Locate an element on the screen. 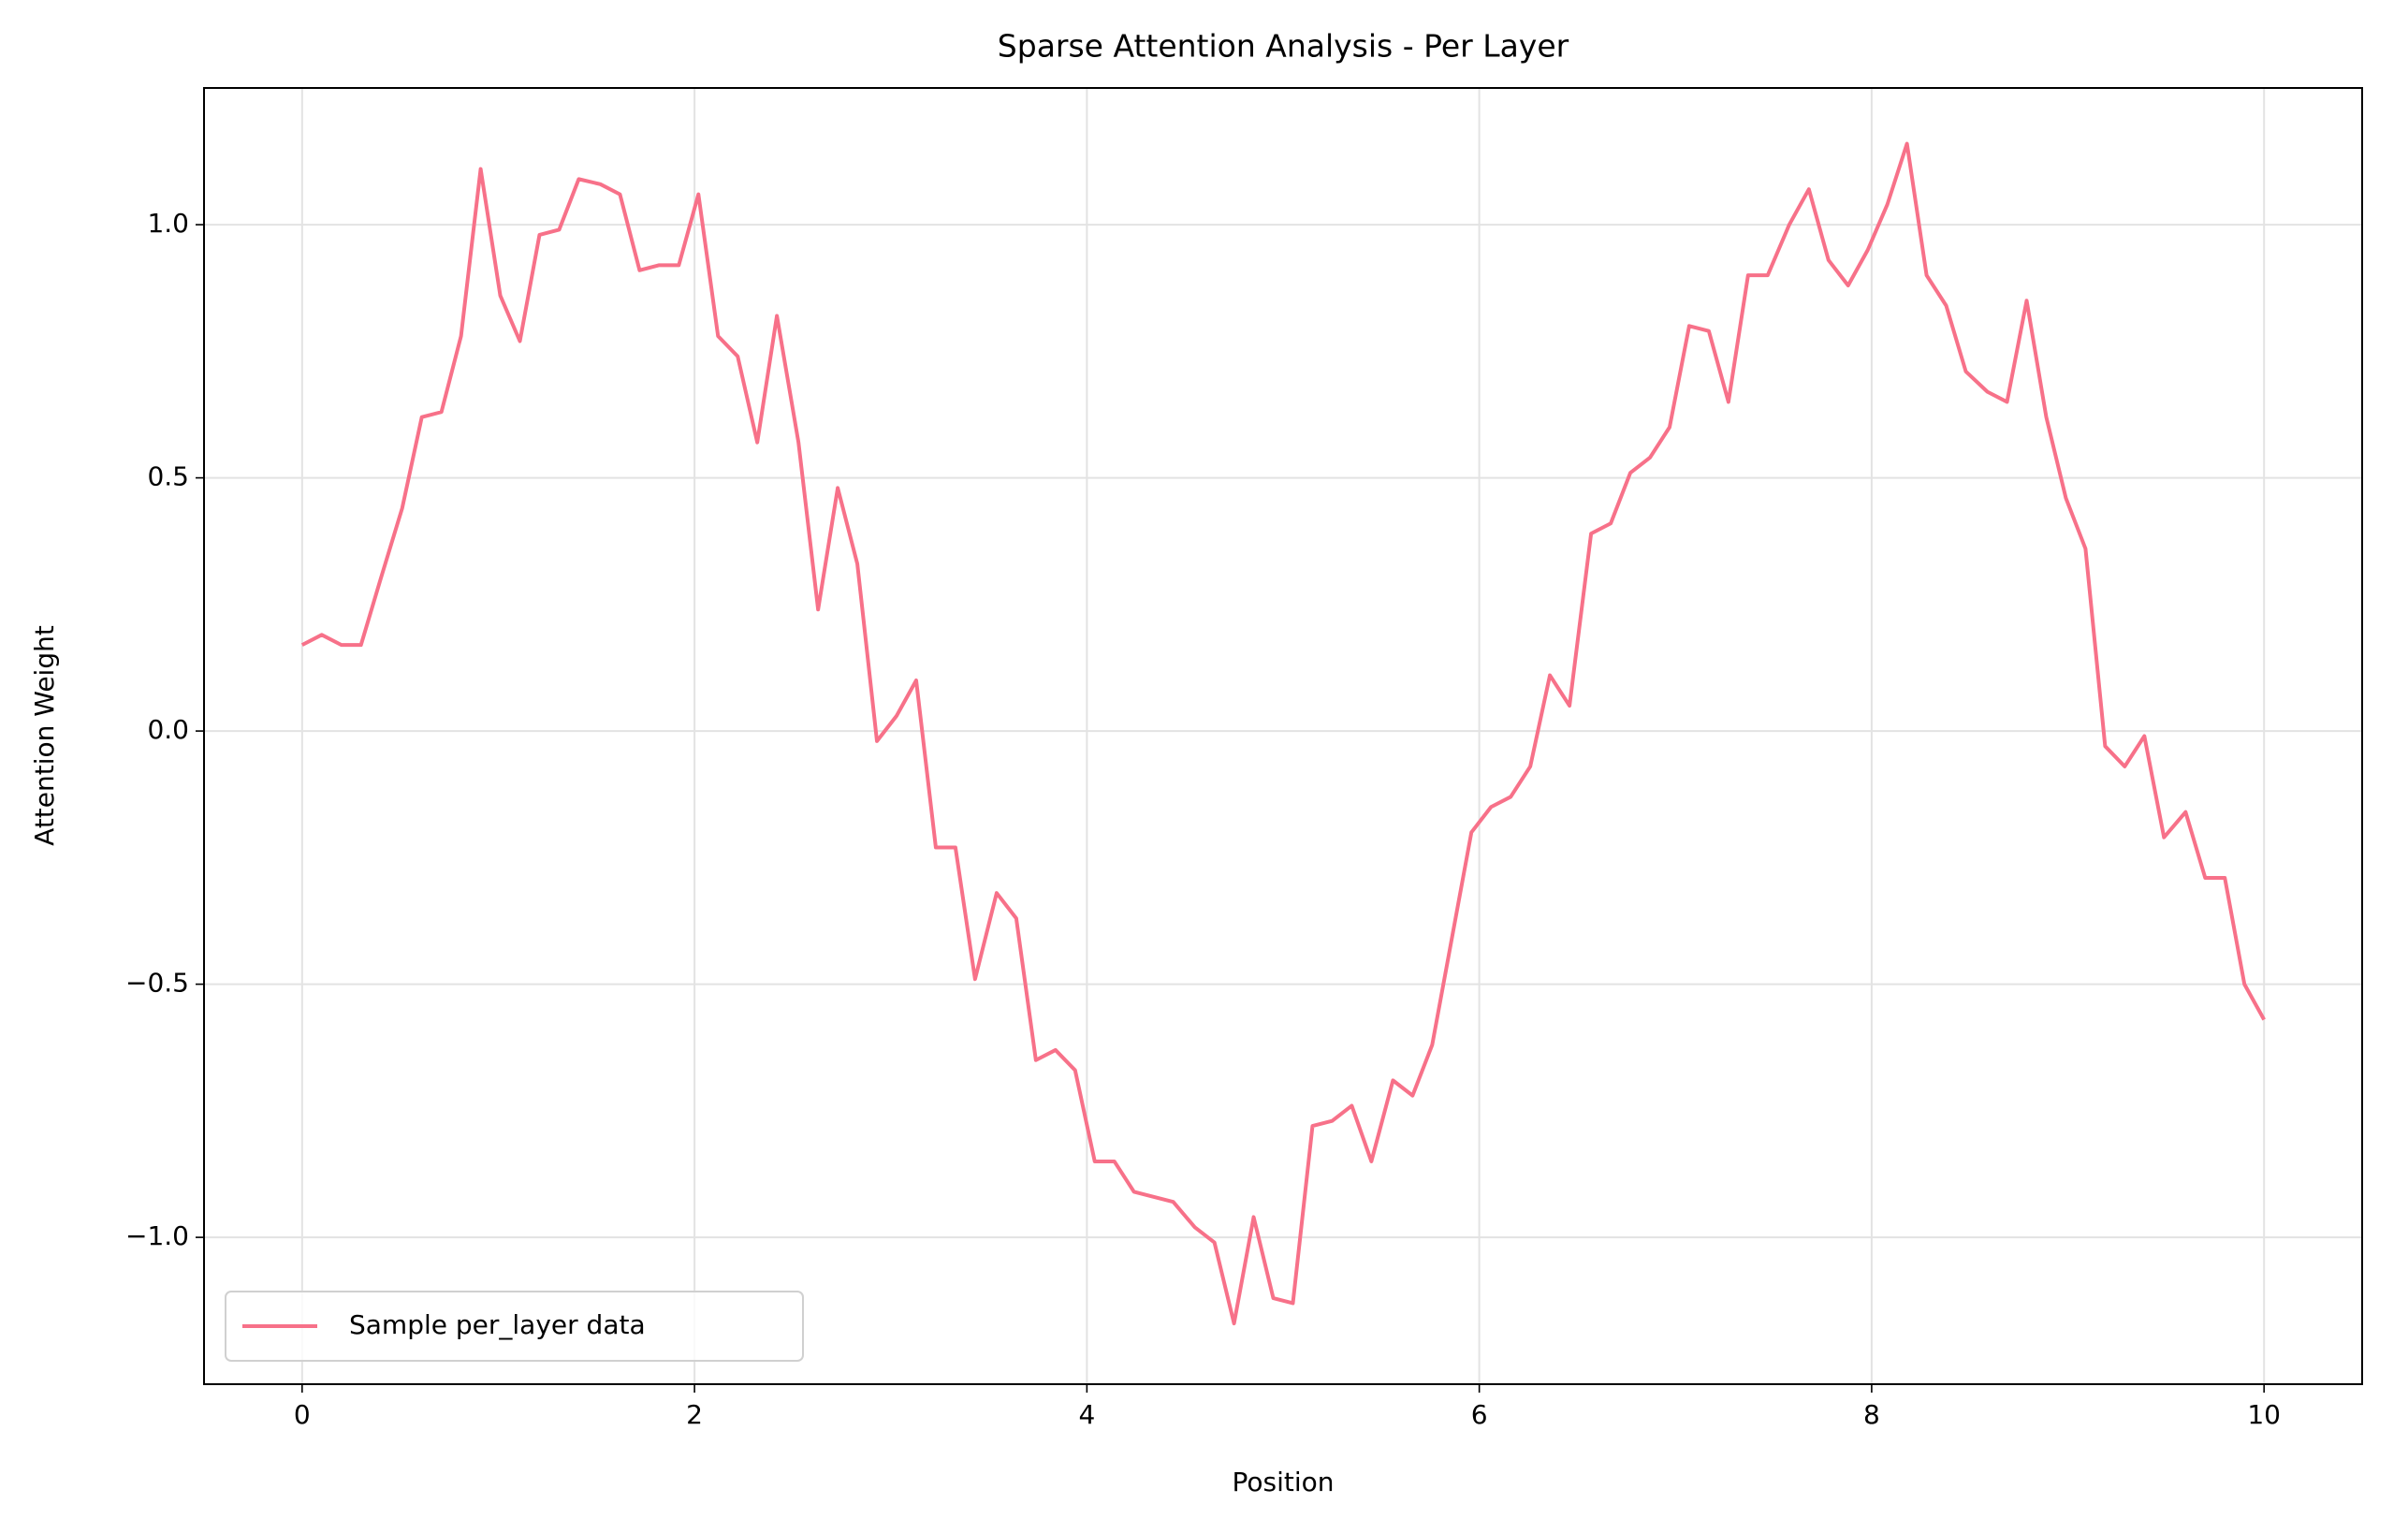 This screenshot has width=2408, height=1533. x-tick-label: 0 is located at coordinates (302, 1414).